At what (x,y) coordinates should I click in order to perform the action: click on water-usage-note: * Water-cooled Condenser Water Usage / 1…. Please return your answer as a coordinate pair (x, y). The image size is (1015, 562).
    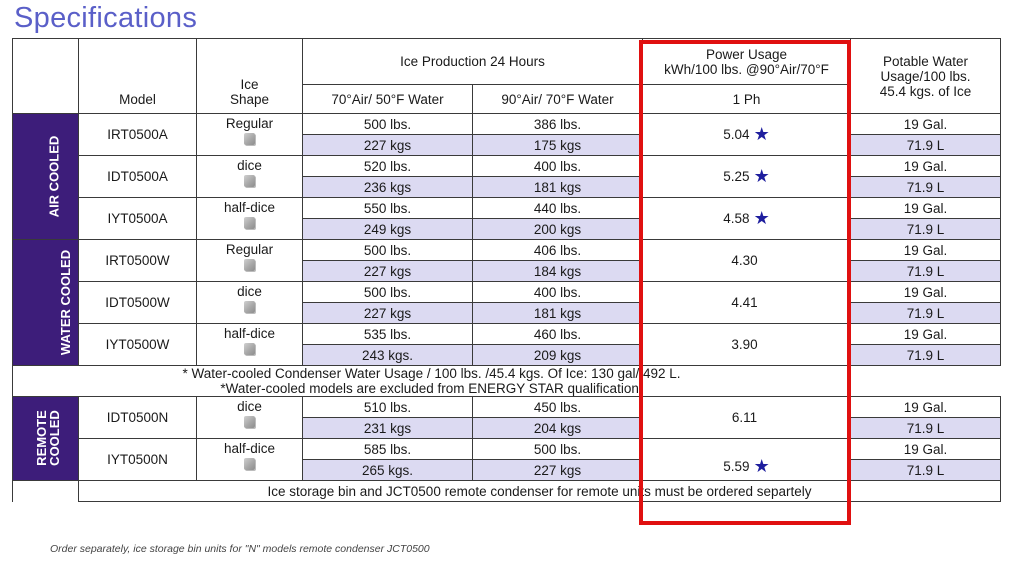
    Looking at the image, I should click on (431, 374).